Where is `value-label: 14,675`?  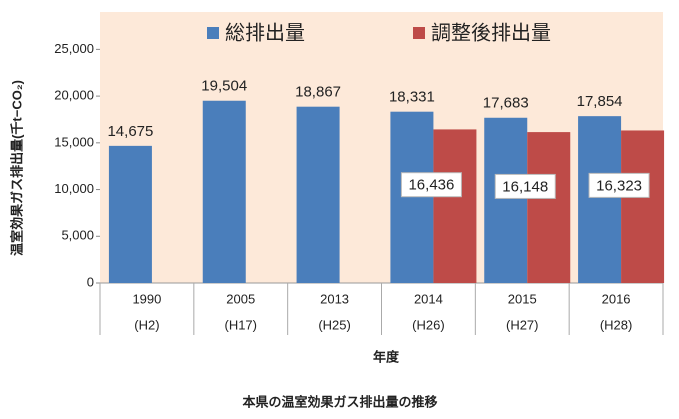
value-label: 14,675 is located at coordinates (130, 131).